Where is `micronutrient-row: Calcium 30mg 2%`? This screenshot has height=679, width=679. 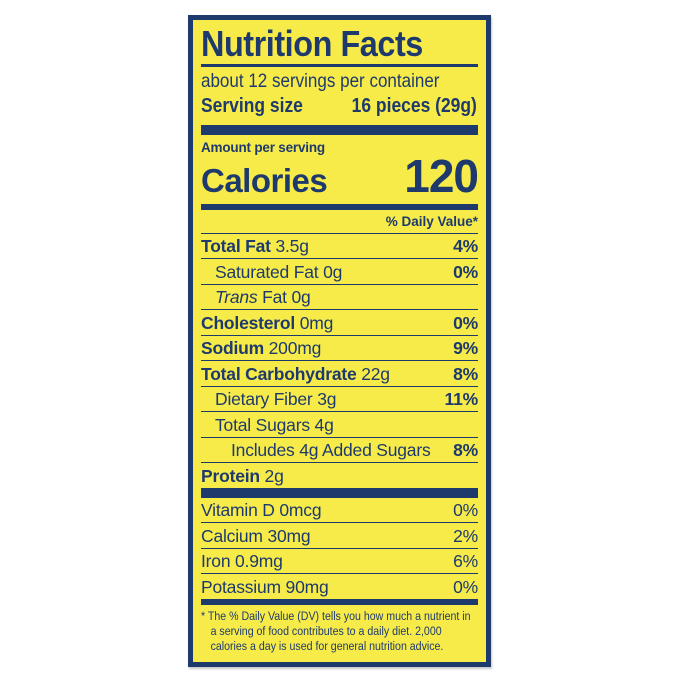
micronutrient-row: Calcium 30mg 2% is located at coordinates (339, 536).